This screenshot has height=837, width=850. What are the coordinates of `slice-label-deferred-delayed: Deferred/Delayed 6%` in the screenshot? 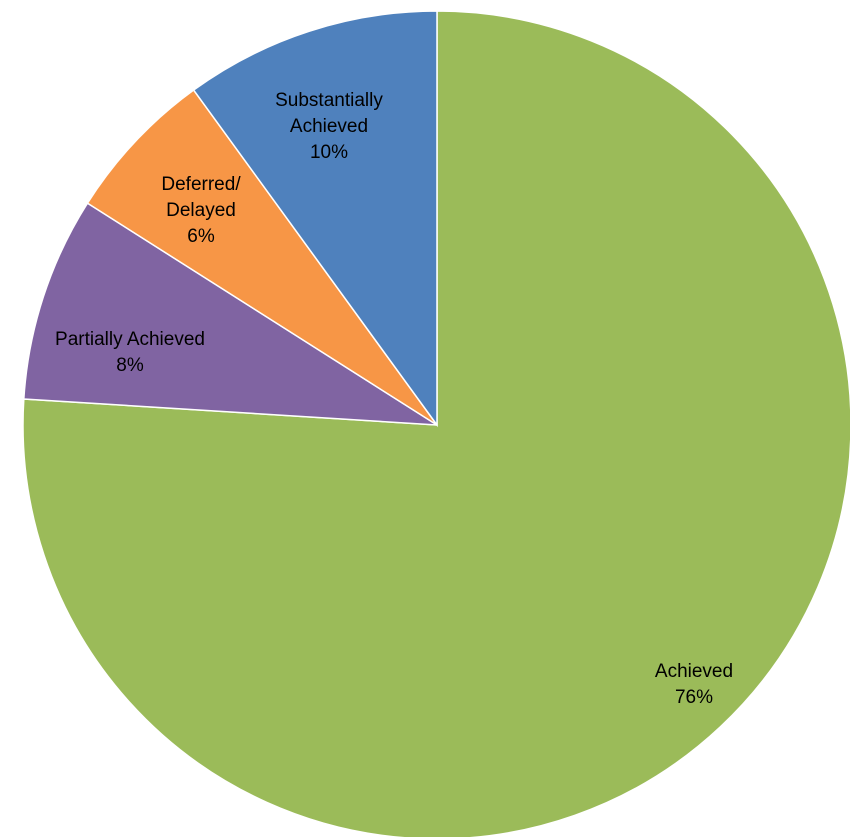 It's located at (201, 210).